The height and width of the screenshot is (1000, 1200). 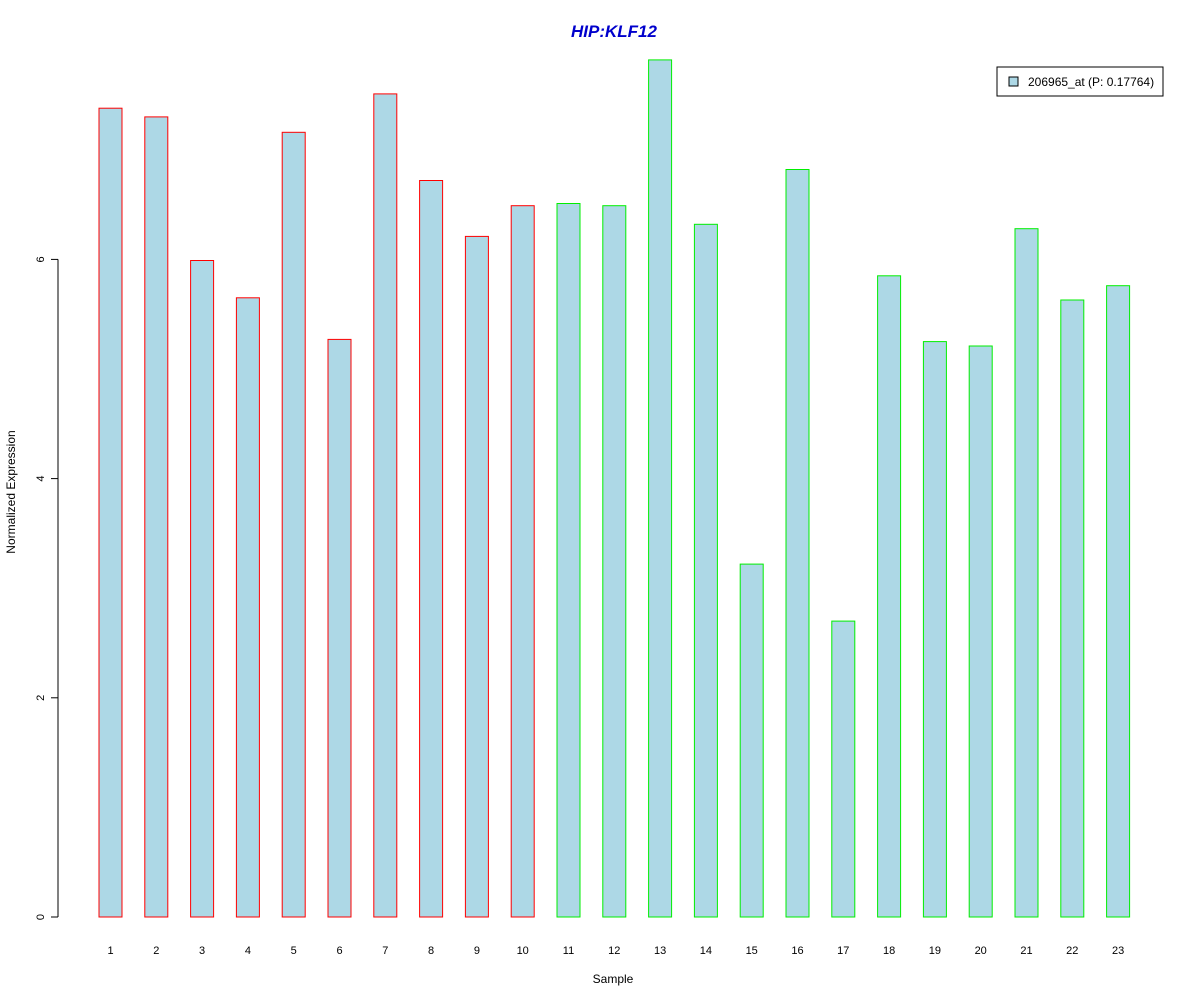 I want to click on x-tick-label: 15, so click(x=752, y=951).